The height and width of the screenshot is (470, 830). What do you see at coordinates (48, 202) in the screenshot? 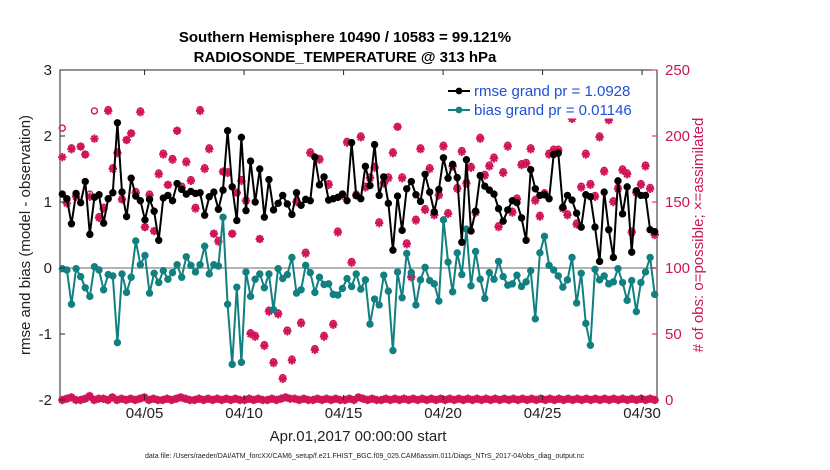
I see `y-left-tick-label: 1` at bounding box center [48, 202].